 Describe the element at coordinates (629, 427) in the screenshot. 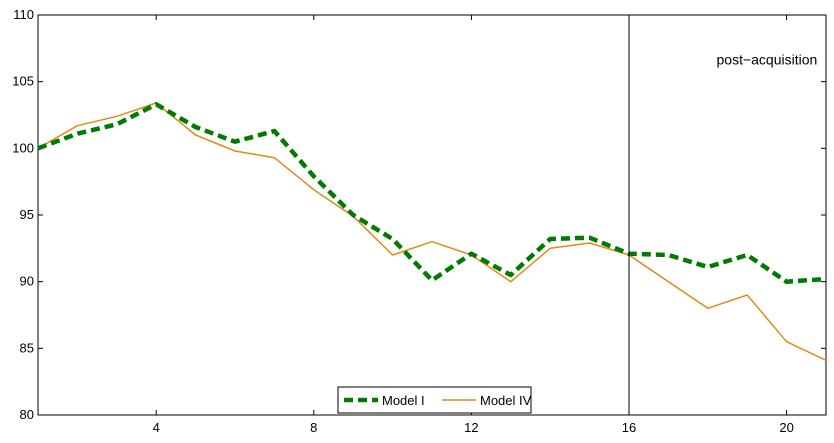

I see `x-tick-label: 16` at that location.